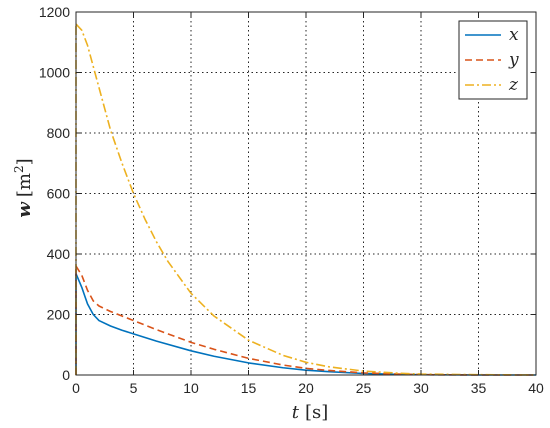 This screenshot has height=428, width=550. I want to click on x-tick-label: 10, so click(191, 388).